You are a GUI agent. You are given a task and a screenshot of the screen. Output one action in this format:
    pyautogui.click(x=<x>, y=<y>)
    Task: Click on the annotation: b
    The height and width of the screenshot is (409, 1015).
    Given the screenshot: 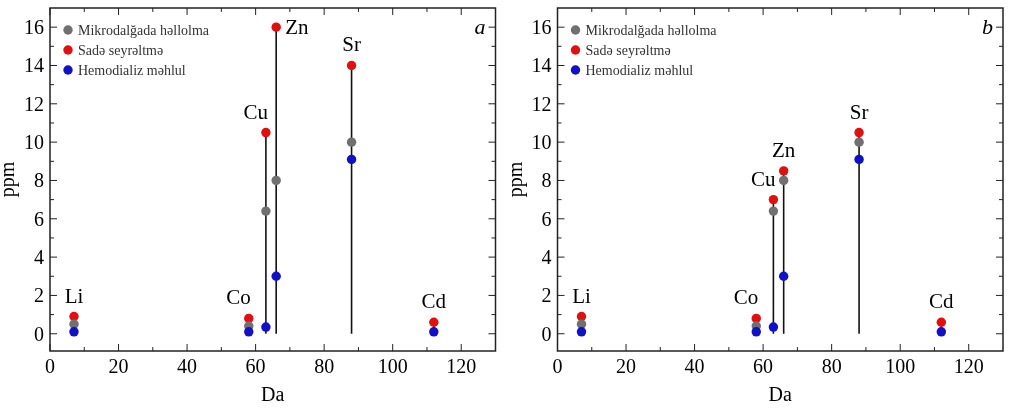 What is the action you would take?
    pyautogui.click(x=987, y=26)
    